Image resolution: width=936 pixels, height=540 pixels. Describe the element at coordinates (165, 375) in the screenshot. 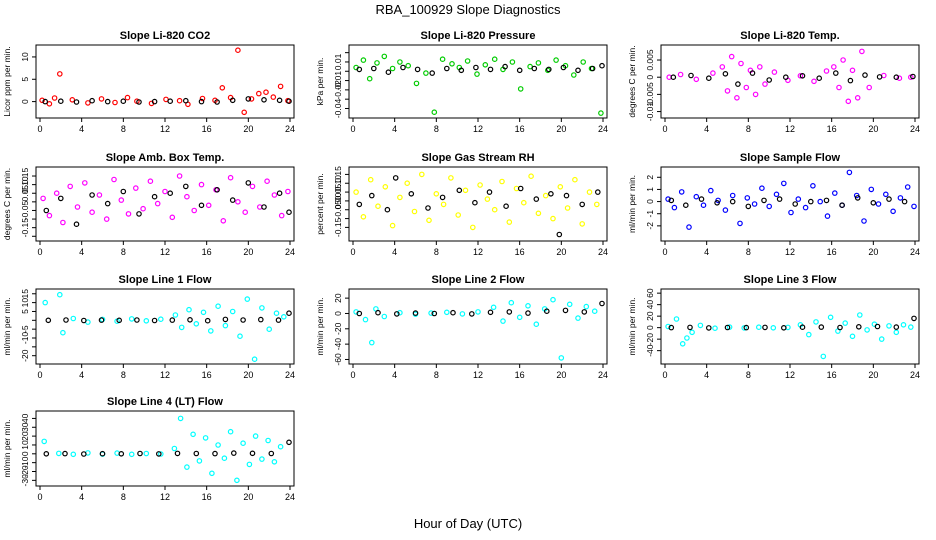

I see `x-tick-label: 12` at that location.